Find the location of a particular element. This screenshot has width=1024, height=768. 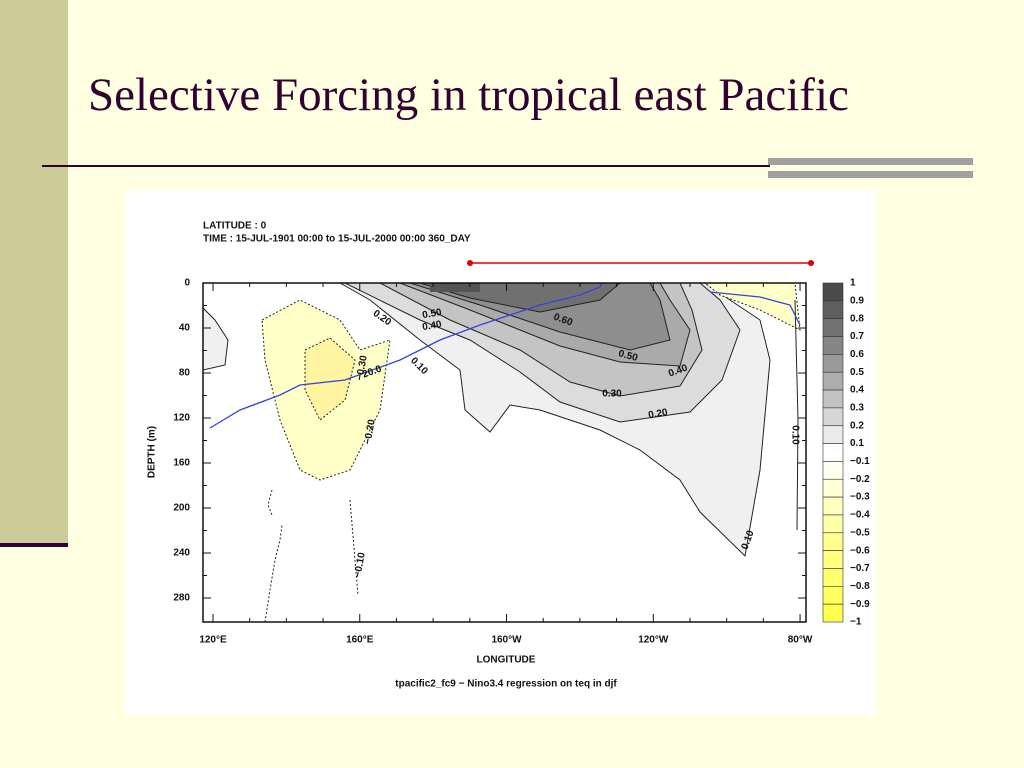

colorbar-label: −0.4 is located at coordinates (860, 515).